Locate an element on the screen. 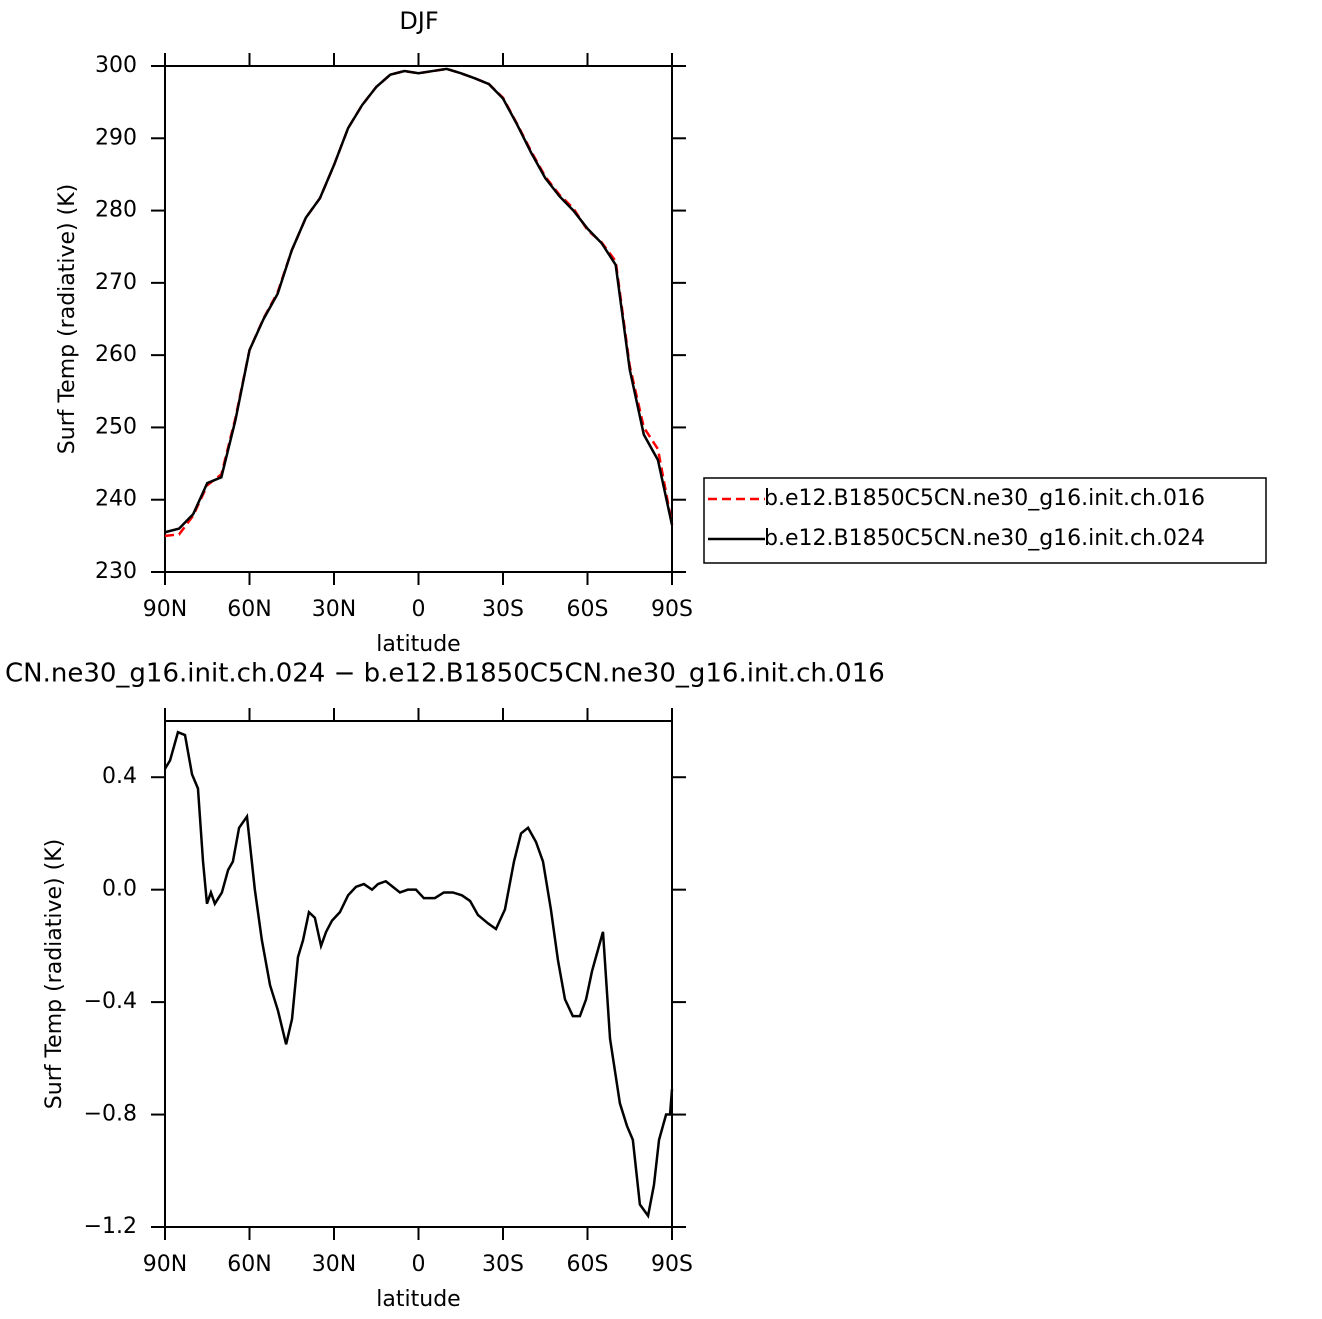 The image size is (1322, 1319). y-tick-label: 290 is located at coordinates (116, 137).